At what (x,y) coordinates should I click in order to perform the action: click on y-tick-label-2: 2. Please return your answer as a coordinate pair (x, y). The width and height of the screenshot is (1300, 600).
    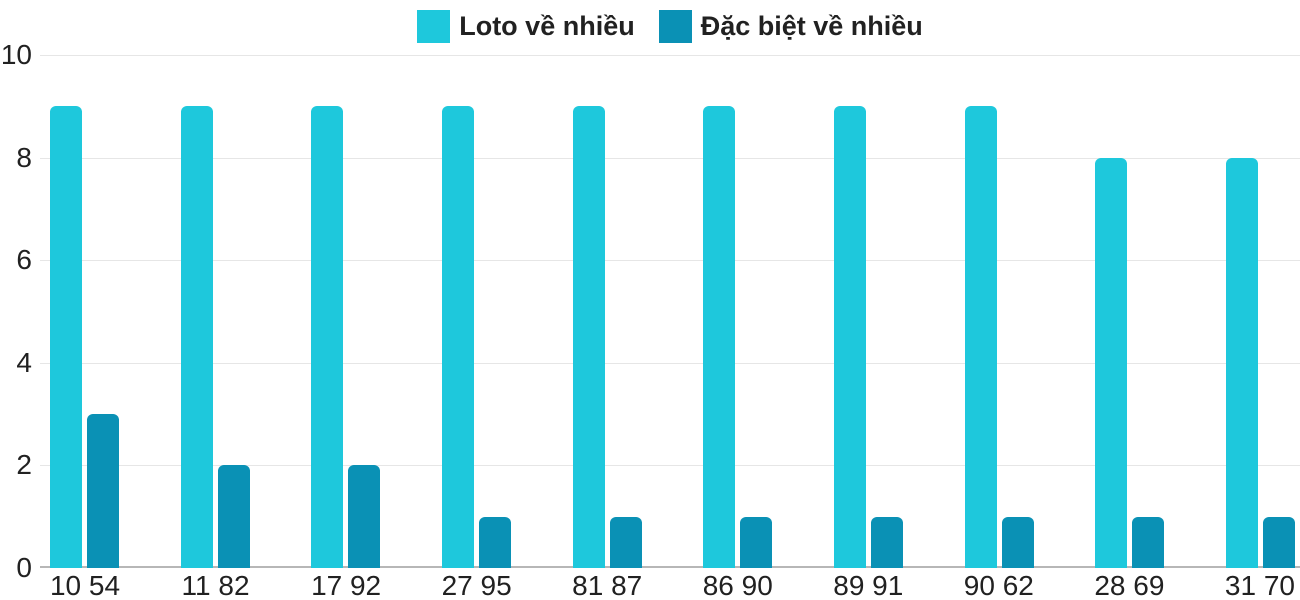
    Looking at the image, I should click on (24, 465).